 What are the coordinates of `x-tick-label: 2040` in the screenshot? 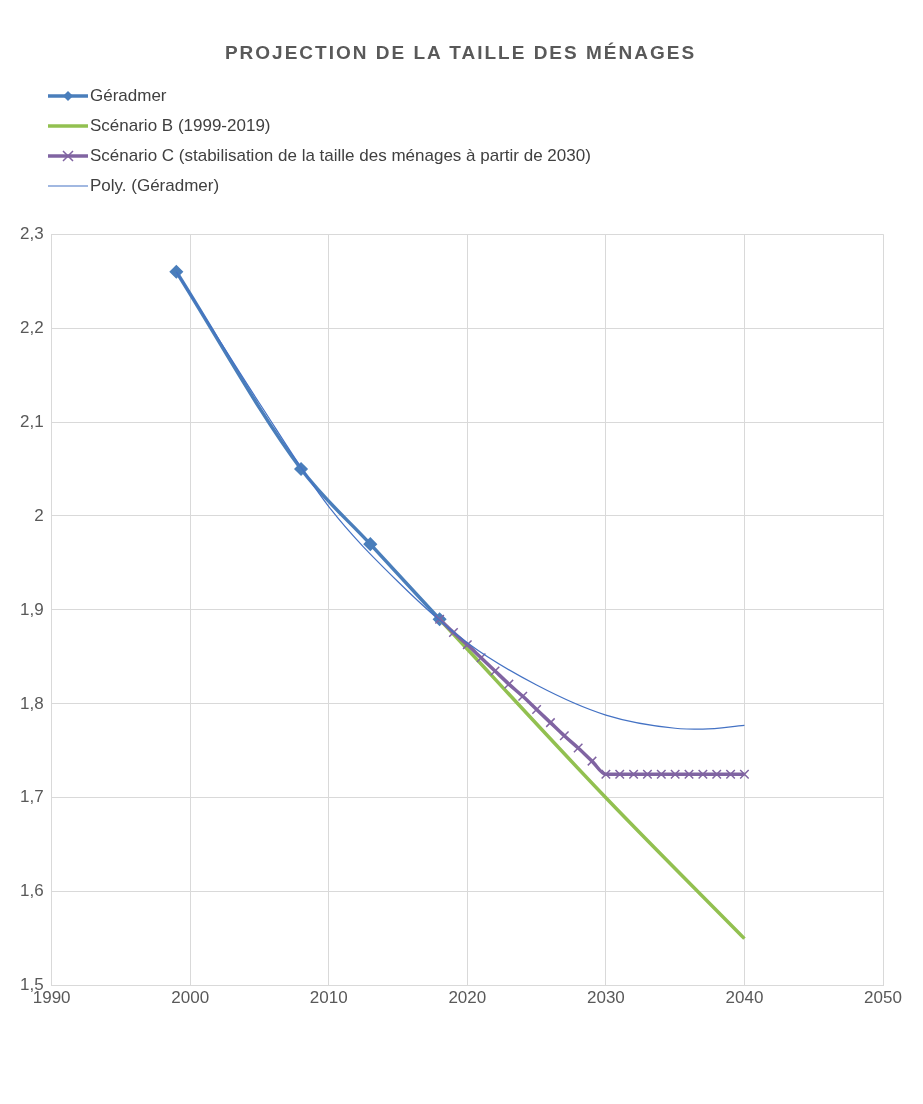 It's located at (744, 998).